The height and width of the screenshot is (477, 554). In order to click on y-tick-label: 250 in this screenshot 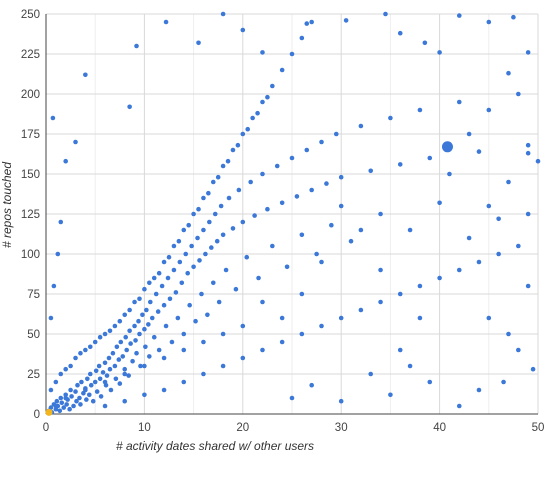, I will do `click(30, 15)`.